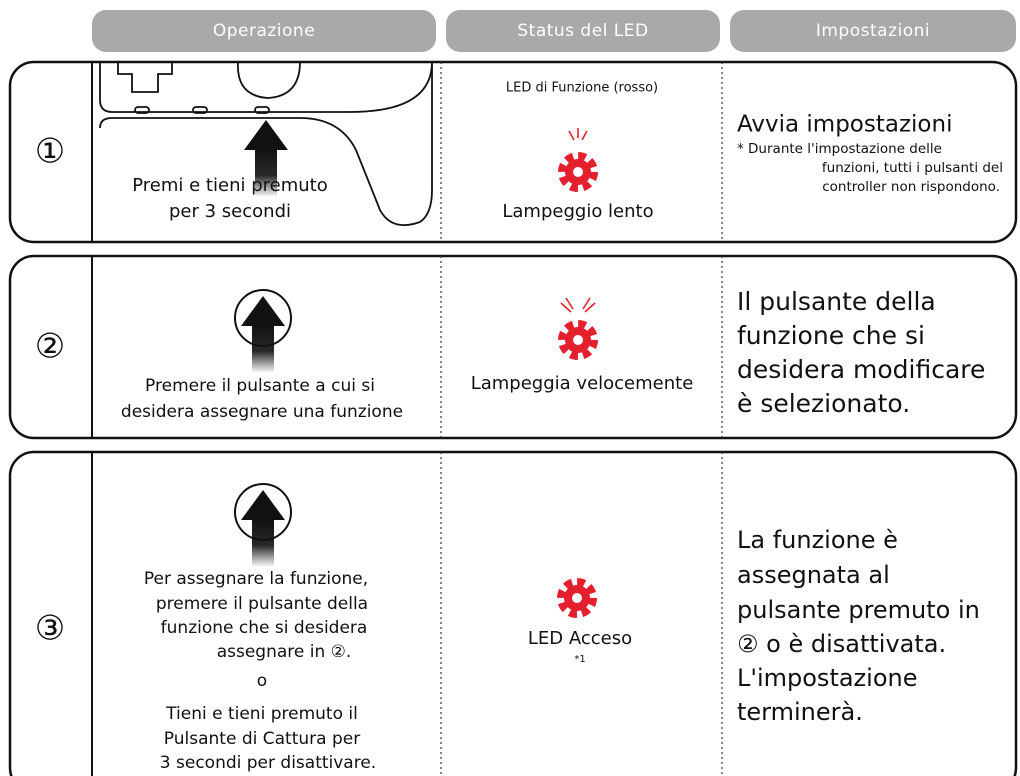 The height and width of the screenshot is (776, 1020). What do you see at coordinates (262, 739) in the screenshot?
I see `operation-text: Pulsante di Cattura per` at bounding box center [262, 739].